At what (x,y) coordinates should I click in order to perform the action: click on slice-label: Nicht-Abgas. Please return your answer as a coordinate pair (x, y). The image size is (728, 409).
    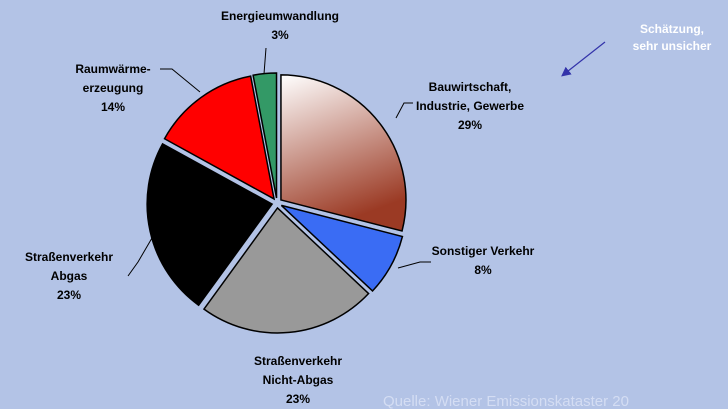
    Looking at the image, I should click on (298, 380).